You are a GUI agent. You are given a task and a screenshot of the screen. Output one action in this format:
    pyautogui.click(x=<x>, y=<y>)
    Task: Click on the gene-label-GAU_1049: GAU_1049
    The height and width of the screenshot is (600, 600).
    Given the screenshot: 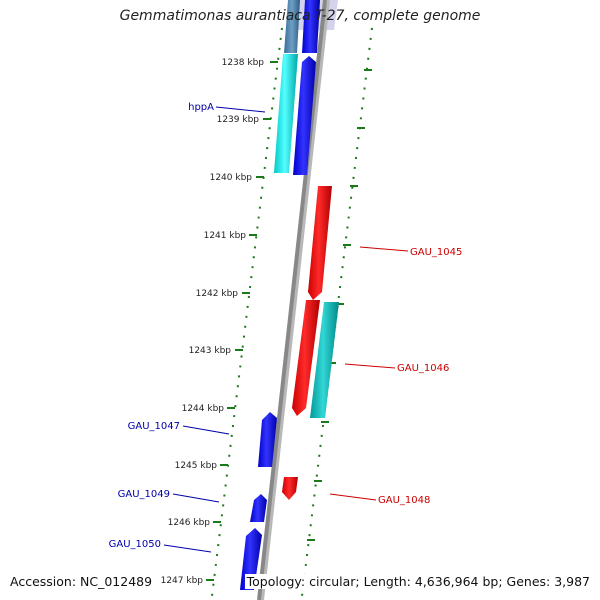 What is the action you would take?
    pyautogui.click(x=144, y=494)
    